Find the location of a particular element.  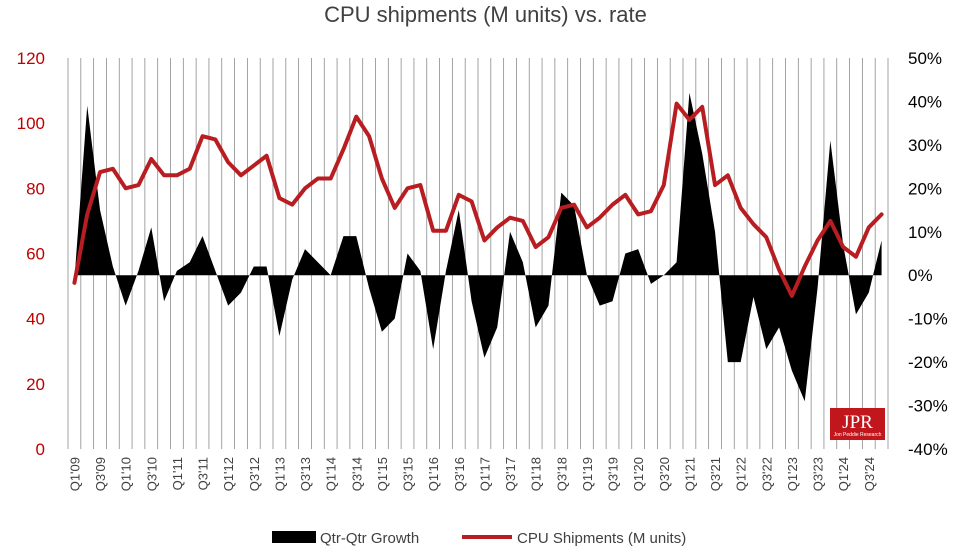

y-right-tick-label: 50% is located at coordinates (925, 58).